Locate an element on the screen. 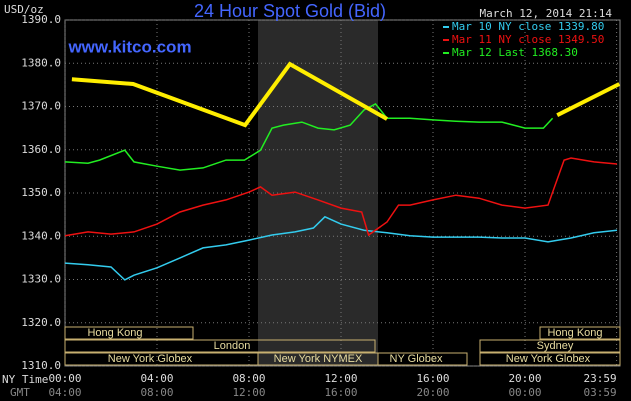  x2-tick-label: 12:00 is located at coordinates (248, 392).